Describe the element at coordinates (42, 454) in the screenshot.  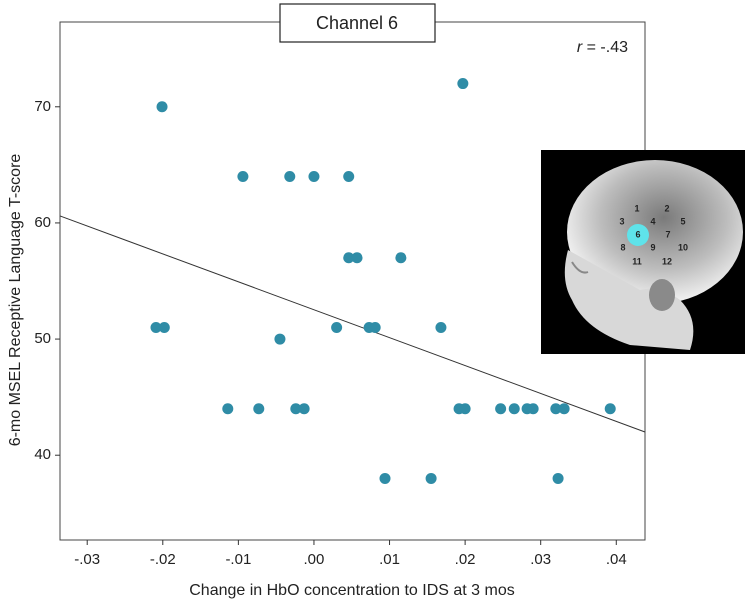
I see `y-tick-label: 40` at that location.